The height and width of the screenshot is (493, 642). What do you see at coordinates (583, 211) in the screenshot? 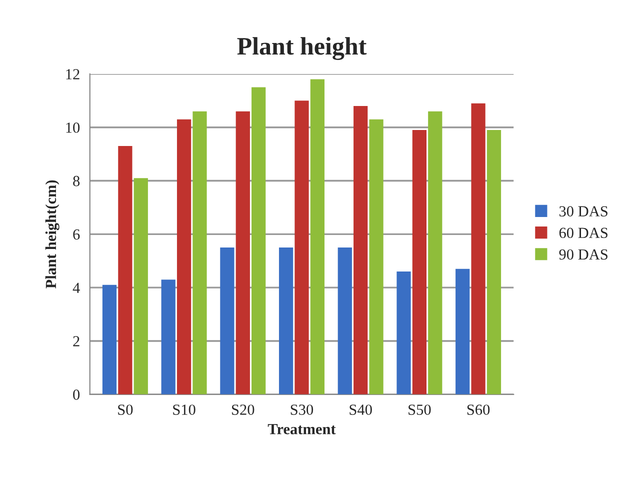
I see `legend-label: 30 DAS` at bounding box center [583, 211].